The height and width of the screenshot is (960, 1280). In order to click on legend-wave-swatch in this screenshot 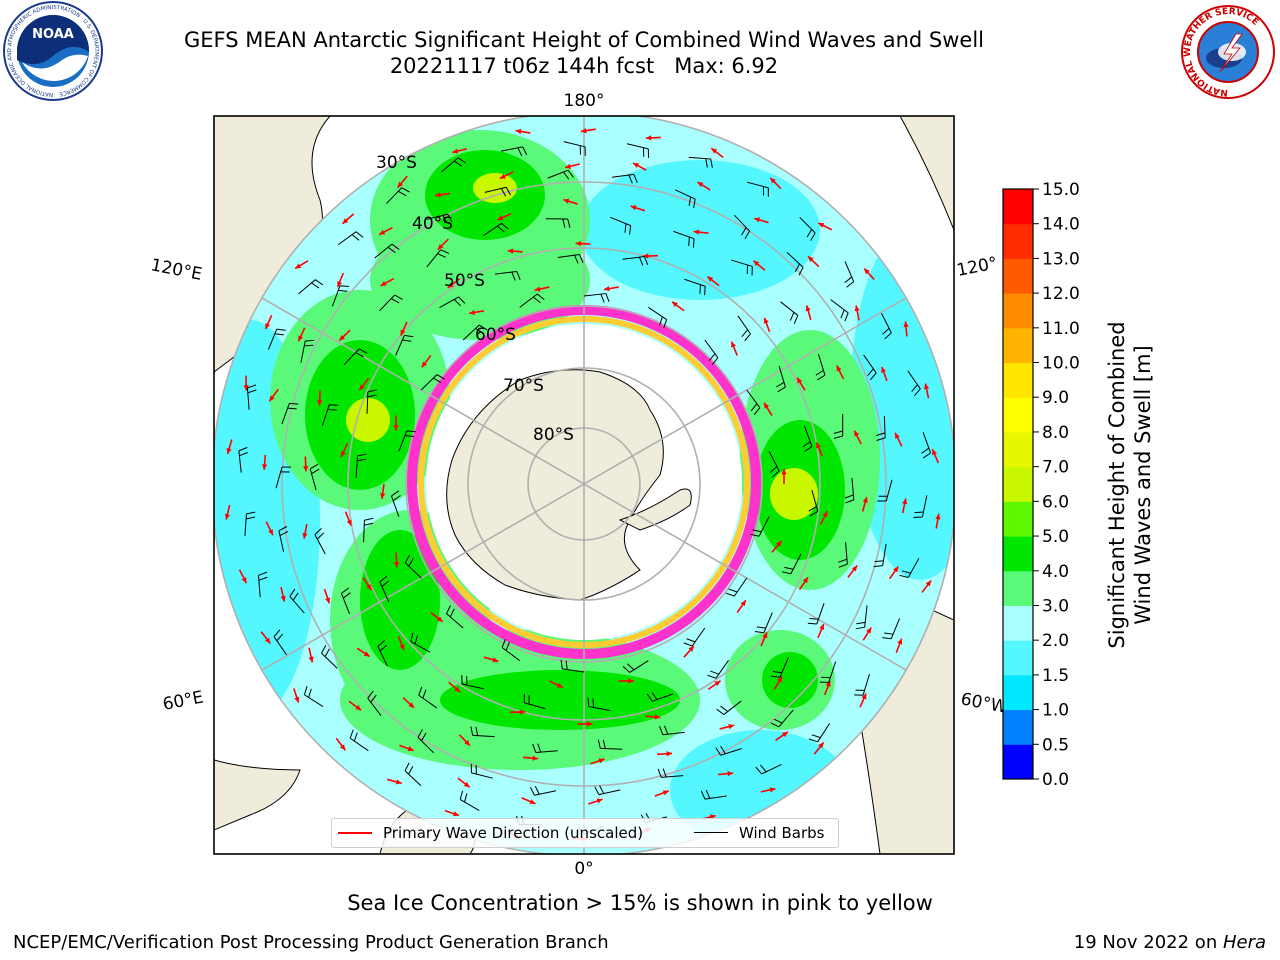, I will do `click(355, 833)`.